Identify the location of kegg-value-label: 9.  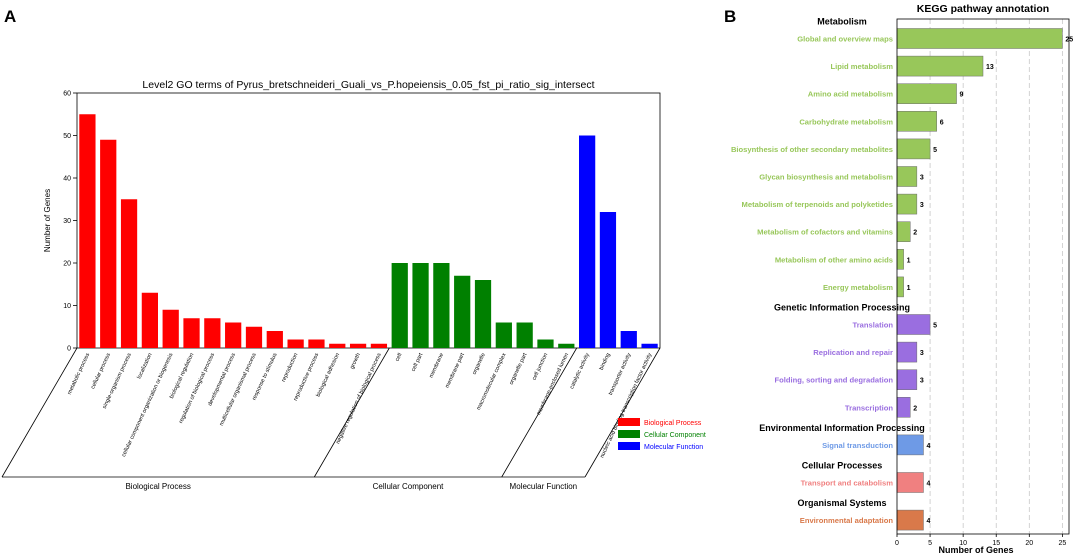
(962, 95).